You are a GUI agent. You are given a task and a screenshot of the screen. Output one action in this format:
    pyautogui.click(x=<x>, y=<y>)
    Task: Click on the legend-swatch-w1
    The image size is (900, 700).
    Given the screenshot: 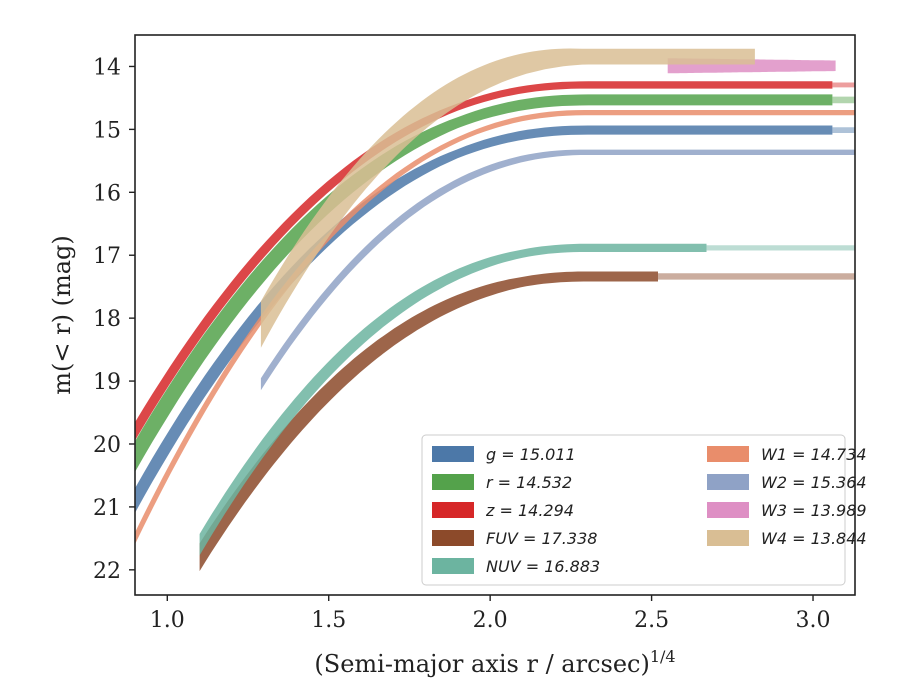 What is the action you would take?
    pyautogui.click(x=728, y=454)
    